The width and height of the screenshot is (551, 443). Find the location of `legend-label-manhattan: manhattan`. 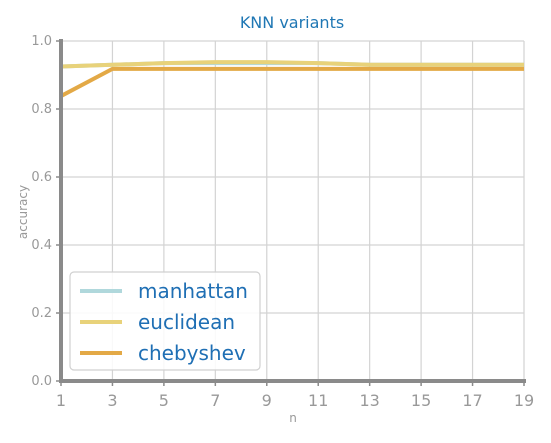

legend-label-manhattan: manhattan is located at coordinates (193, 291).